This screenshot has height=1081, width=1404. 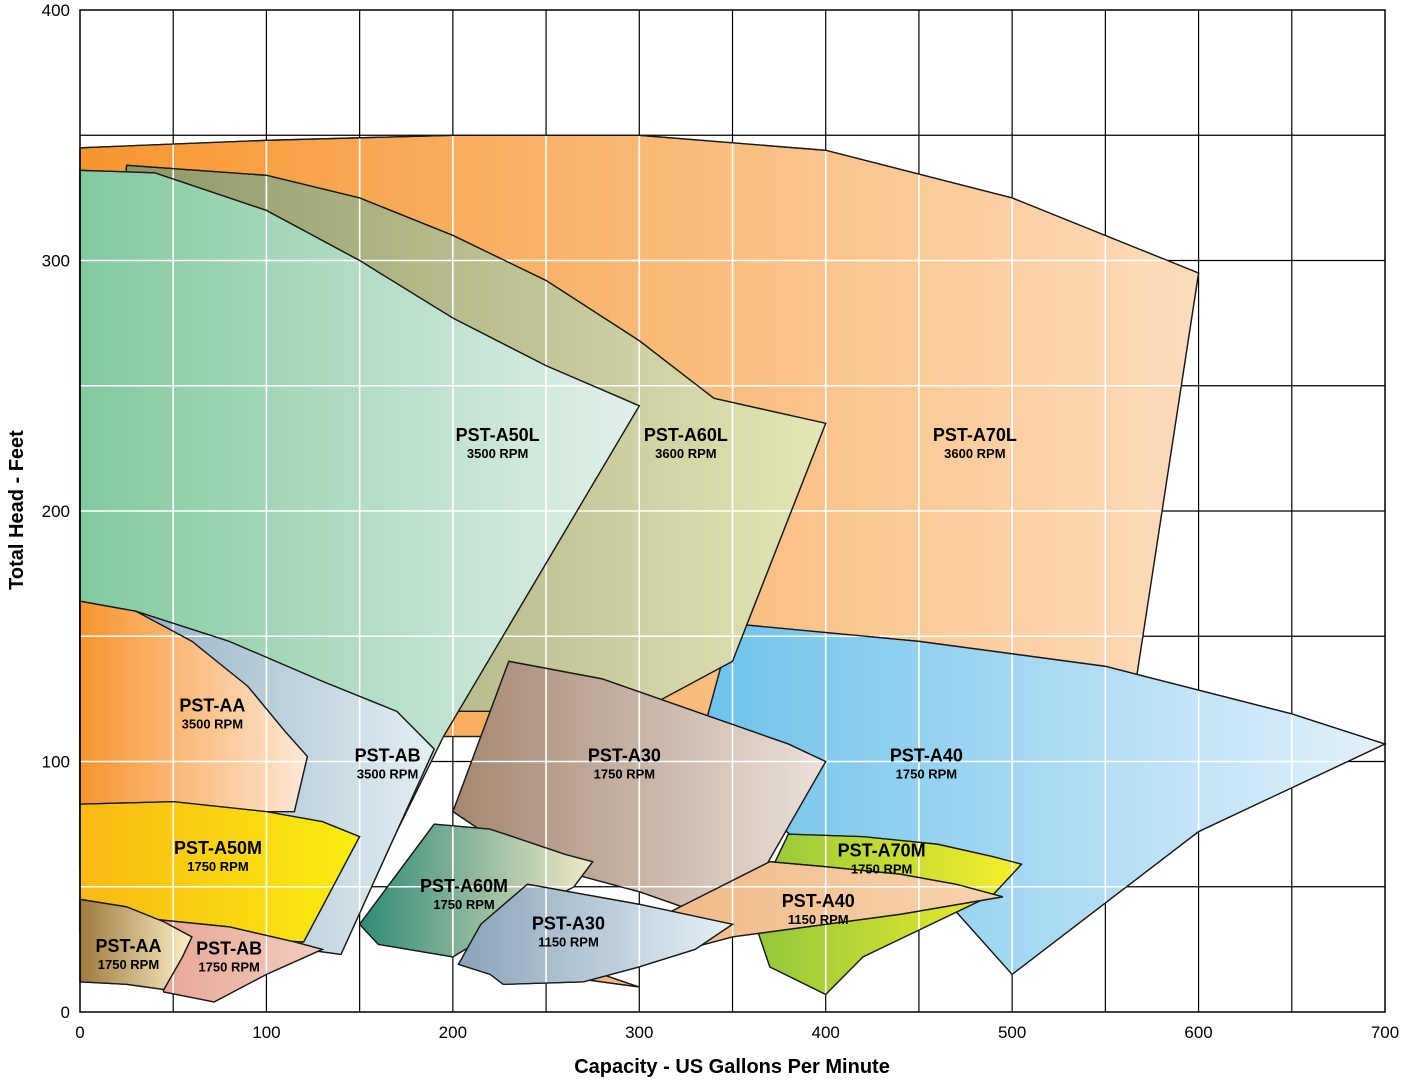 What do you see at coordinates (1012, 1032) in the screenshot?
I see `x-tick-label: 500` at bounding box center [1012, 1032].